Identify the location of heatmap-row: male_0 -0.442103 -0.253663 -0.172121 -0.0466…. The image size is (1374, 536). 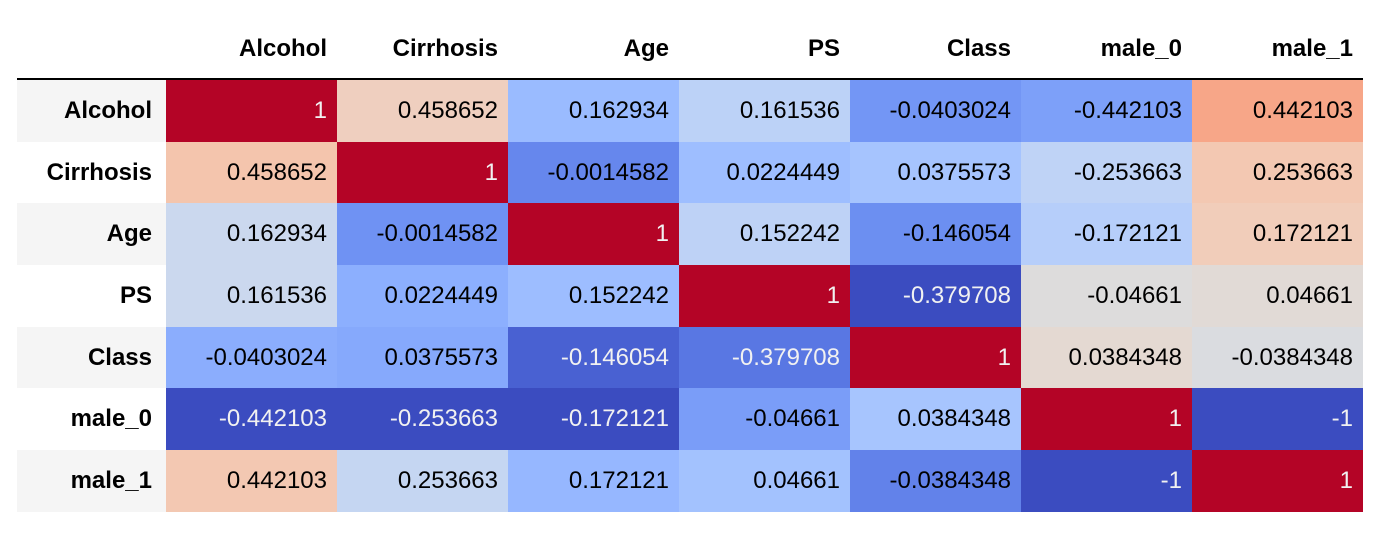
(690, 419).